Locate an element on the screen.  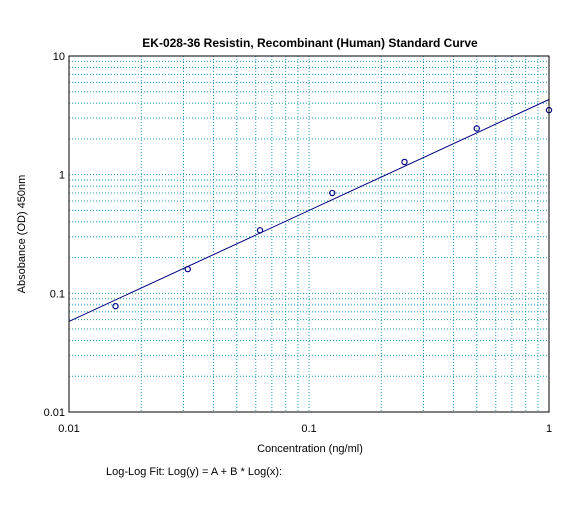
y-tick-label: 0.01 is located at coordinates (54, 413).